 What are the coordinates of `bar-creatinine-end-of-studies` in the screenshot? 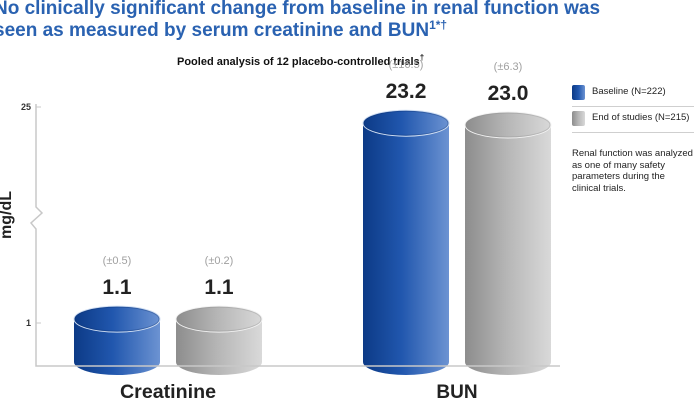 It's located at (219, 340).